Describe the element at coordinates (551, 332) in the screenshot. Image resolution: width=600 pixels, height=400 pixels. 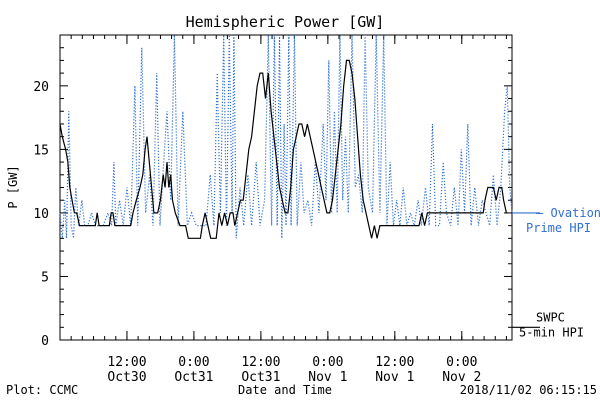
I see `legend-swpc-line2: 5-min HPI` at that location.